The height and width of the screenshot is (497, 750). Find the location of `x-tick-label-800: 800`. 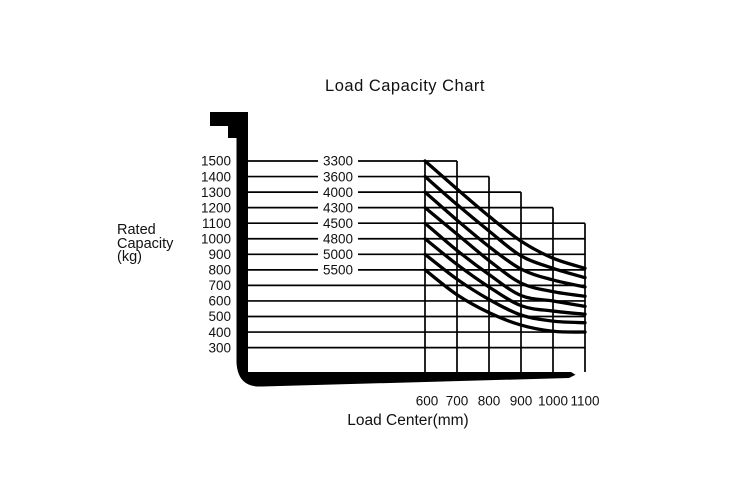

x-tick-label-800: 800 is located at coordinates (489, 401).